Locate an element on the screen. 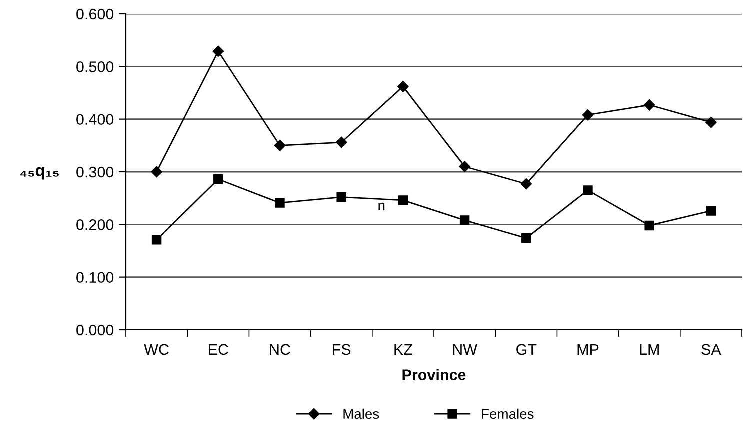 The height and width of the screenshot is (440, 743). x-tick-label: FS is located at coordinates (342, 350).